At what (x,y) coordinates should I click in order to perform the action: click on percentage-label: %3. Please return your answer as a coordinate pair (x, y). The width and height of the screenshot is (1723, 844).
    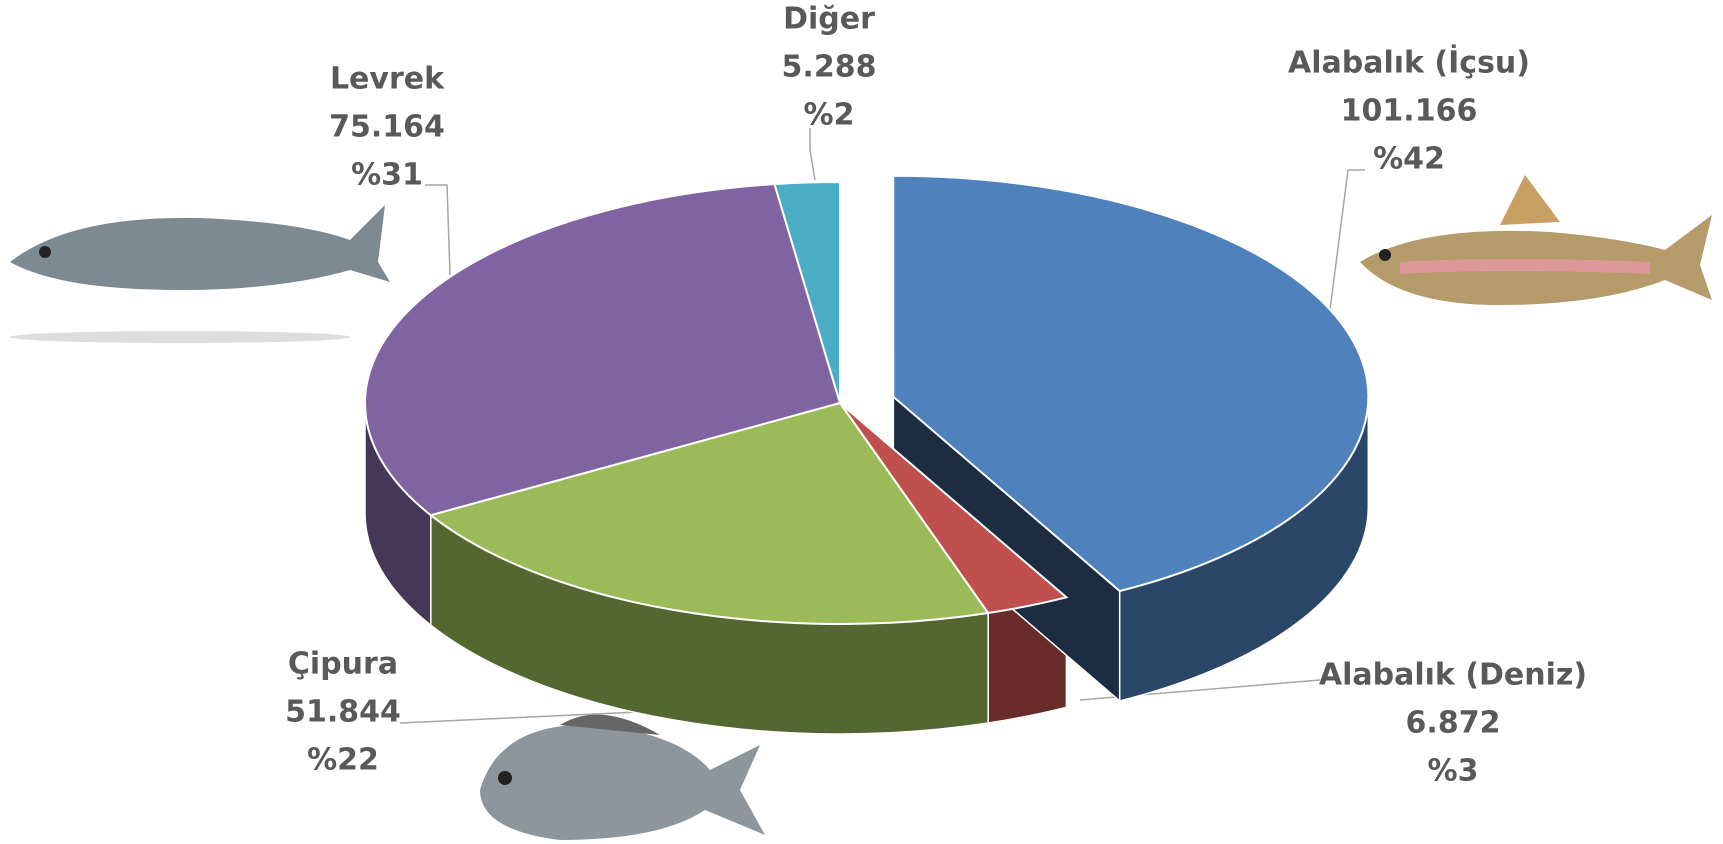
    Looking at the image, I should click on (1453, 771).